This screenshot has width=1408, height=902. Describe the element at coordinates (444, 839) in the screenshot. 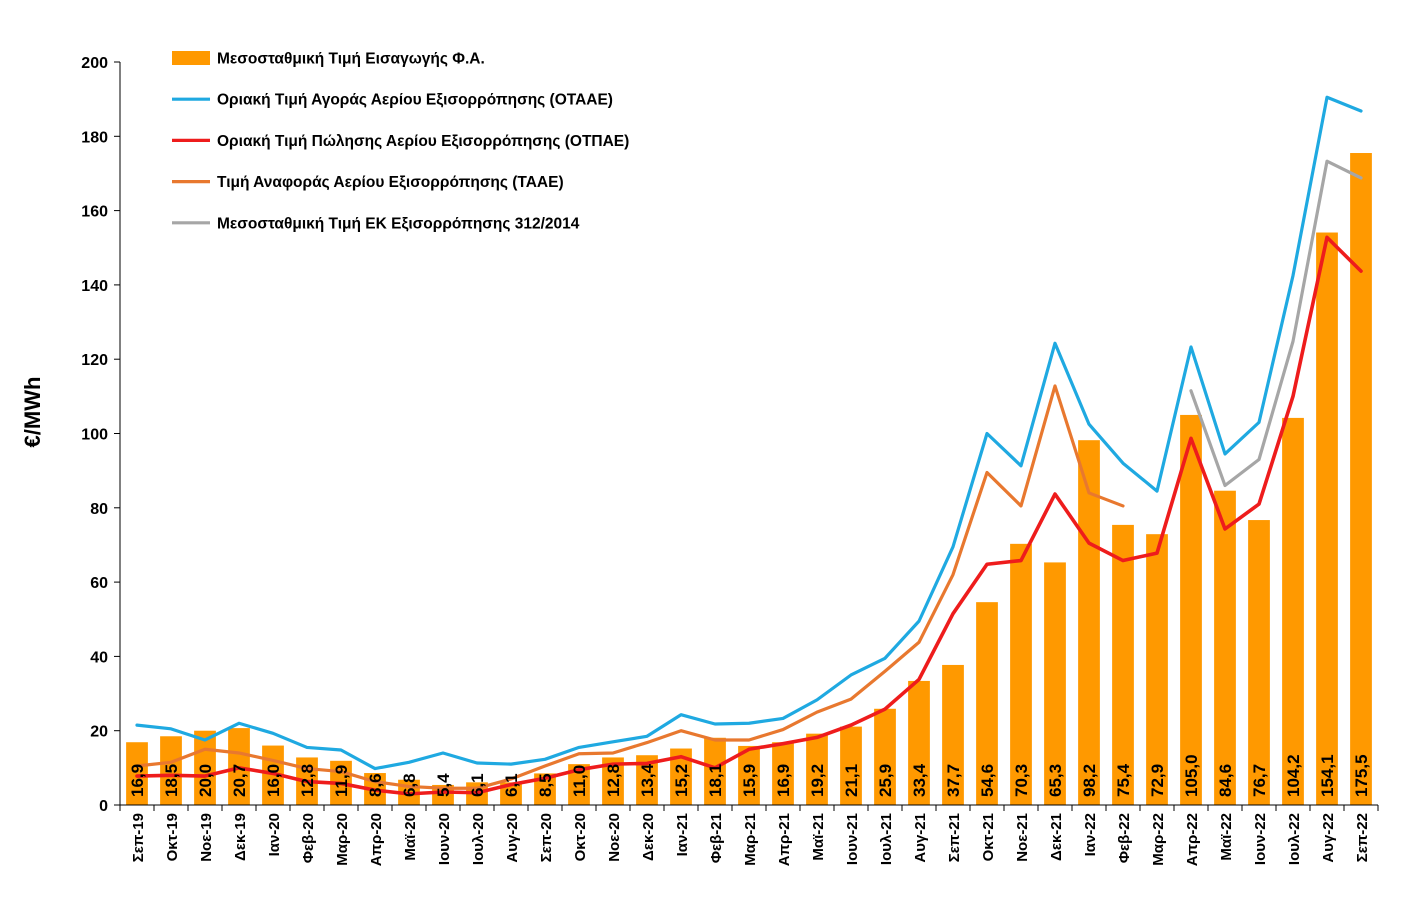

I see `x-tick-label-9: Ιουν-20` at that location.